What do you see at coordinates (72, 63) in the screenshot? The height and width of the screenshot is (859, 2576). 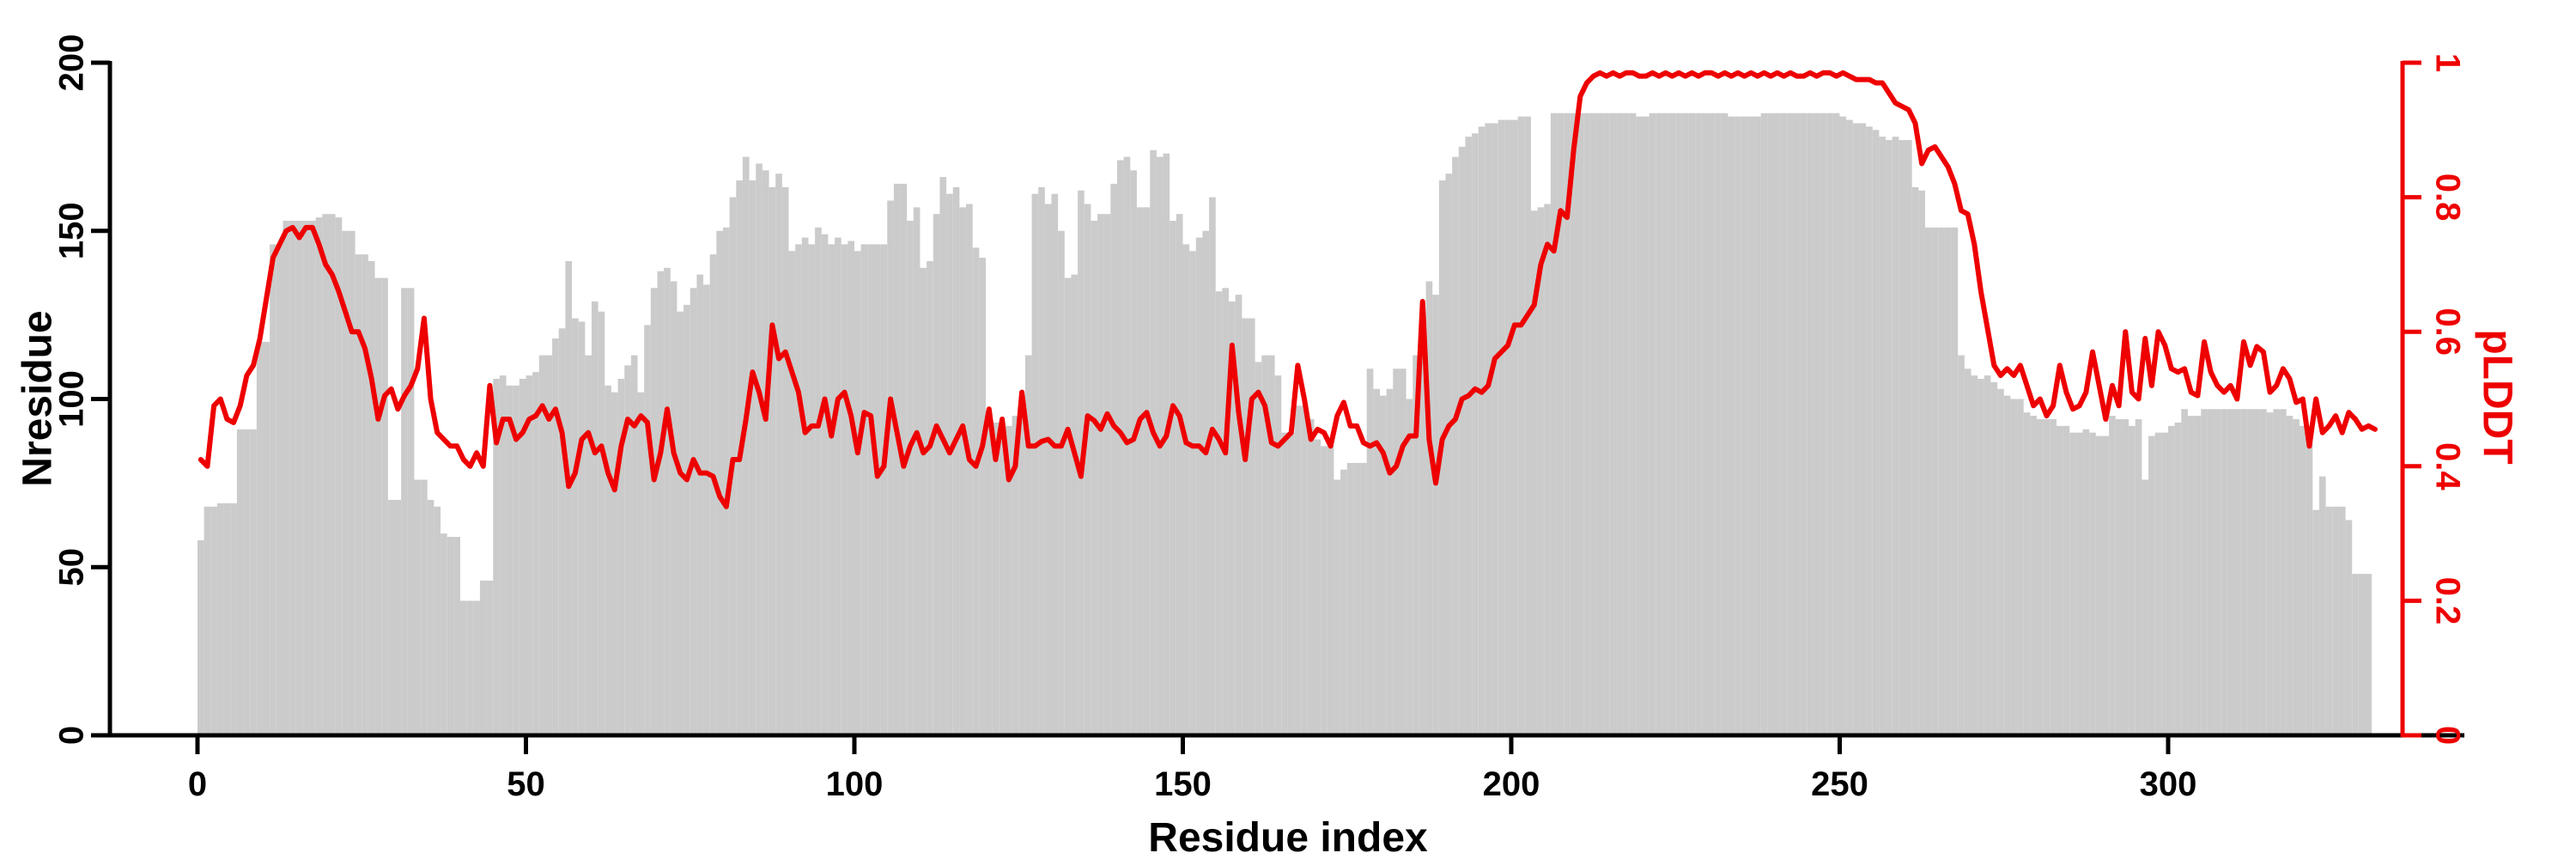 I see `y-left-tick-label: 200` at bounding box center [72, 63].